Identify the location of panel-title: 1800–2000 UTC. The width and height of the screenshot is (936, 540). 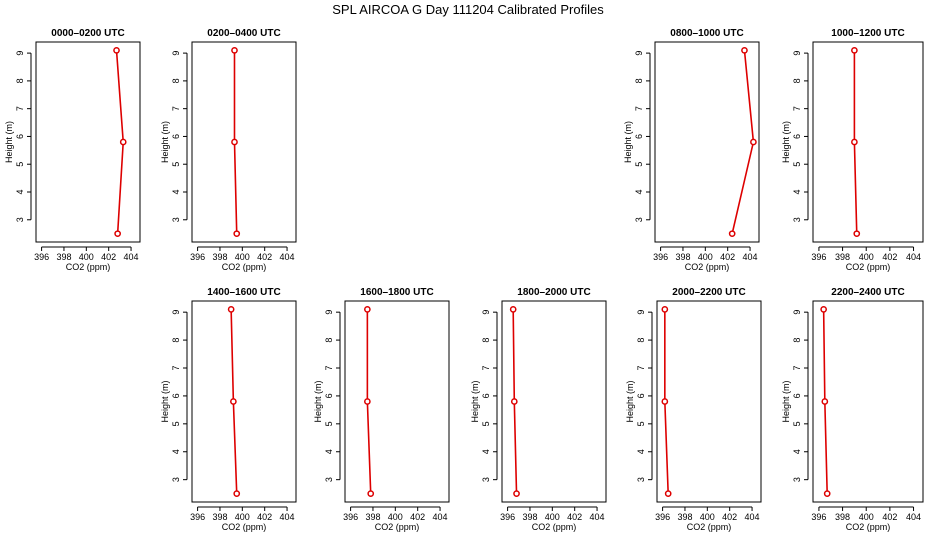
(553, 292).